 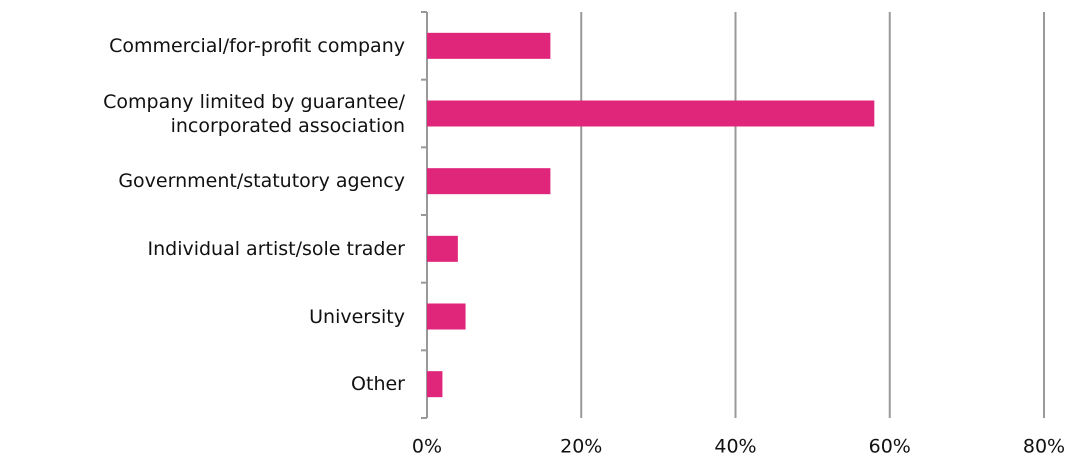 I want to click on x-tick-label: 20%, so click(x=581, y=447).